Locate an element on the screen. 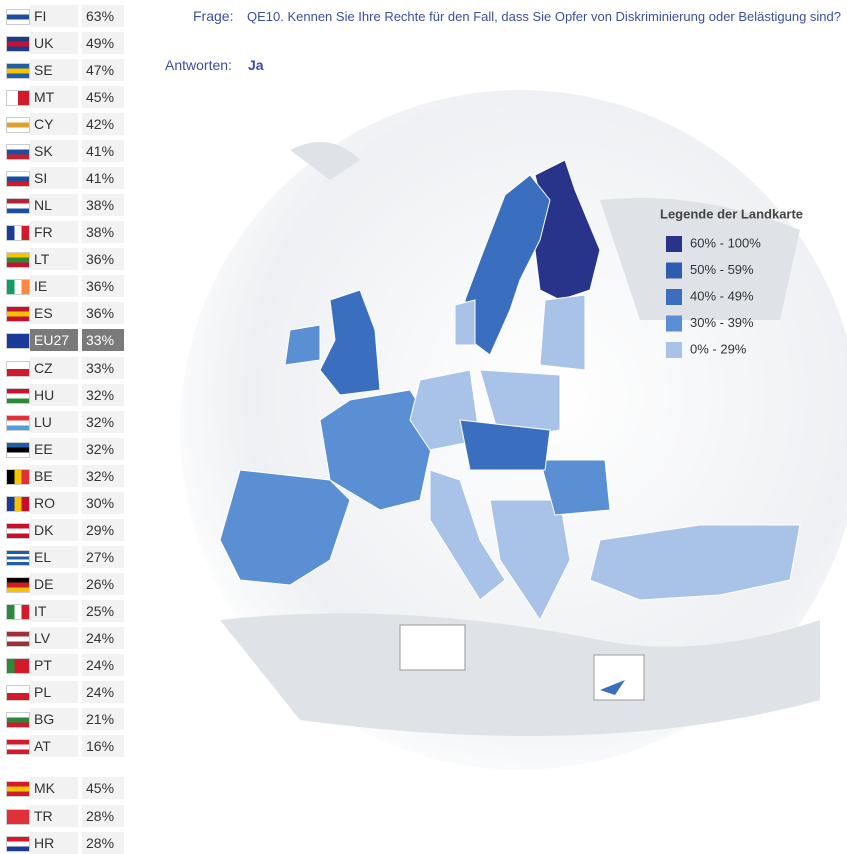  country-code: MK is located at coordinates (54, 788).